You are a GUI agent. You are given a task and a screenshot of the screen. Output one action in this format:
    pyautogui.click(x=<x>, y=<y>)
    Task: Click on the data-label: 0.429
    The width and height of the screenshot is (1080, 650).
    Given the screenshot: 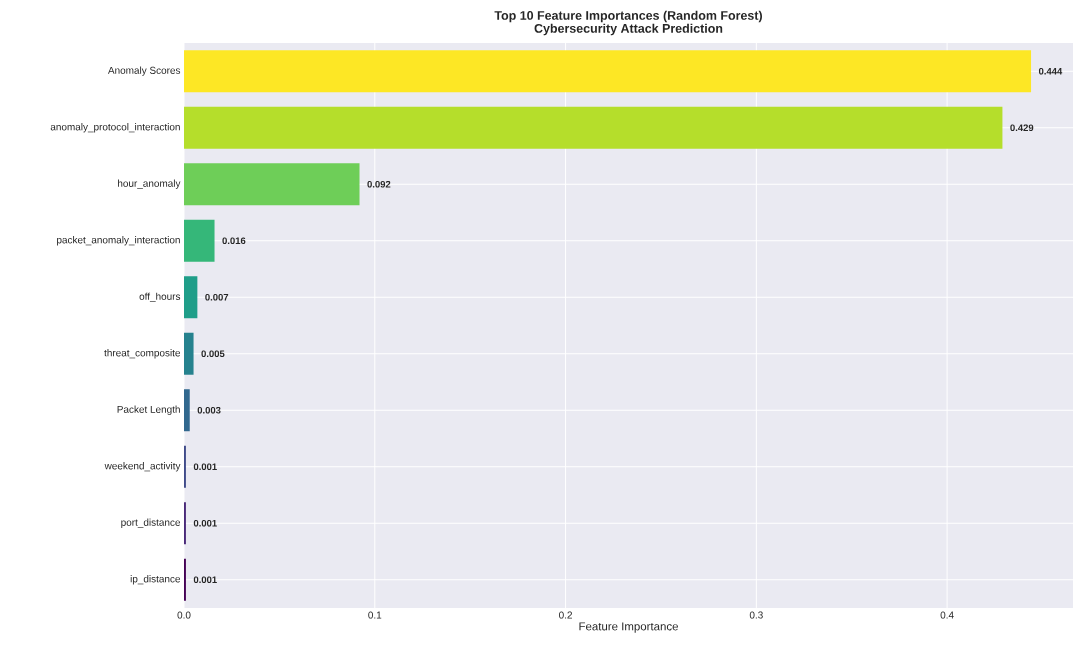 What is the action you would take?
    pyautogui.click(x=1022, y=128)
    